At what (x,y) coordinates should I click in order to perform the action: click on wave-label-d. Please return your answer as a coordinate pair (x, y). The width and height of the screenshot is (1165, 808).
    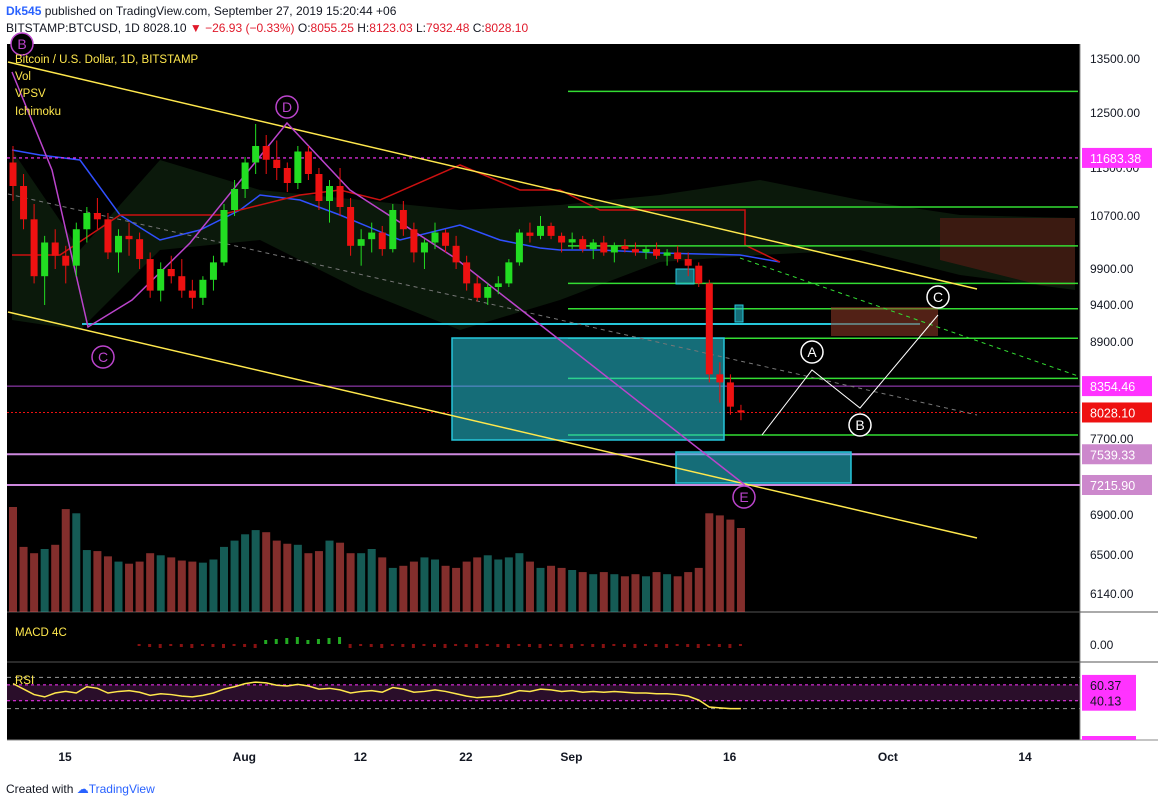
    Looking at the image, I should click on (287, 107).